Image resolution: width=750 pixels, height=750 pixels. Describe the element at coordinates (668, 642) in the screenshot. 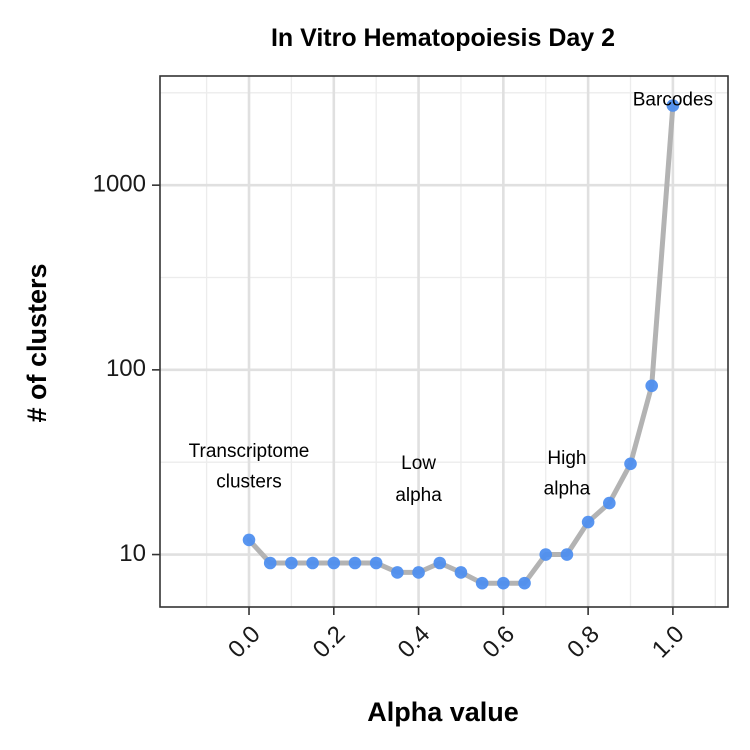

I see `x-tick-label: 1.0` at that location.